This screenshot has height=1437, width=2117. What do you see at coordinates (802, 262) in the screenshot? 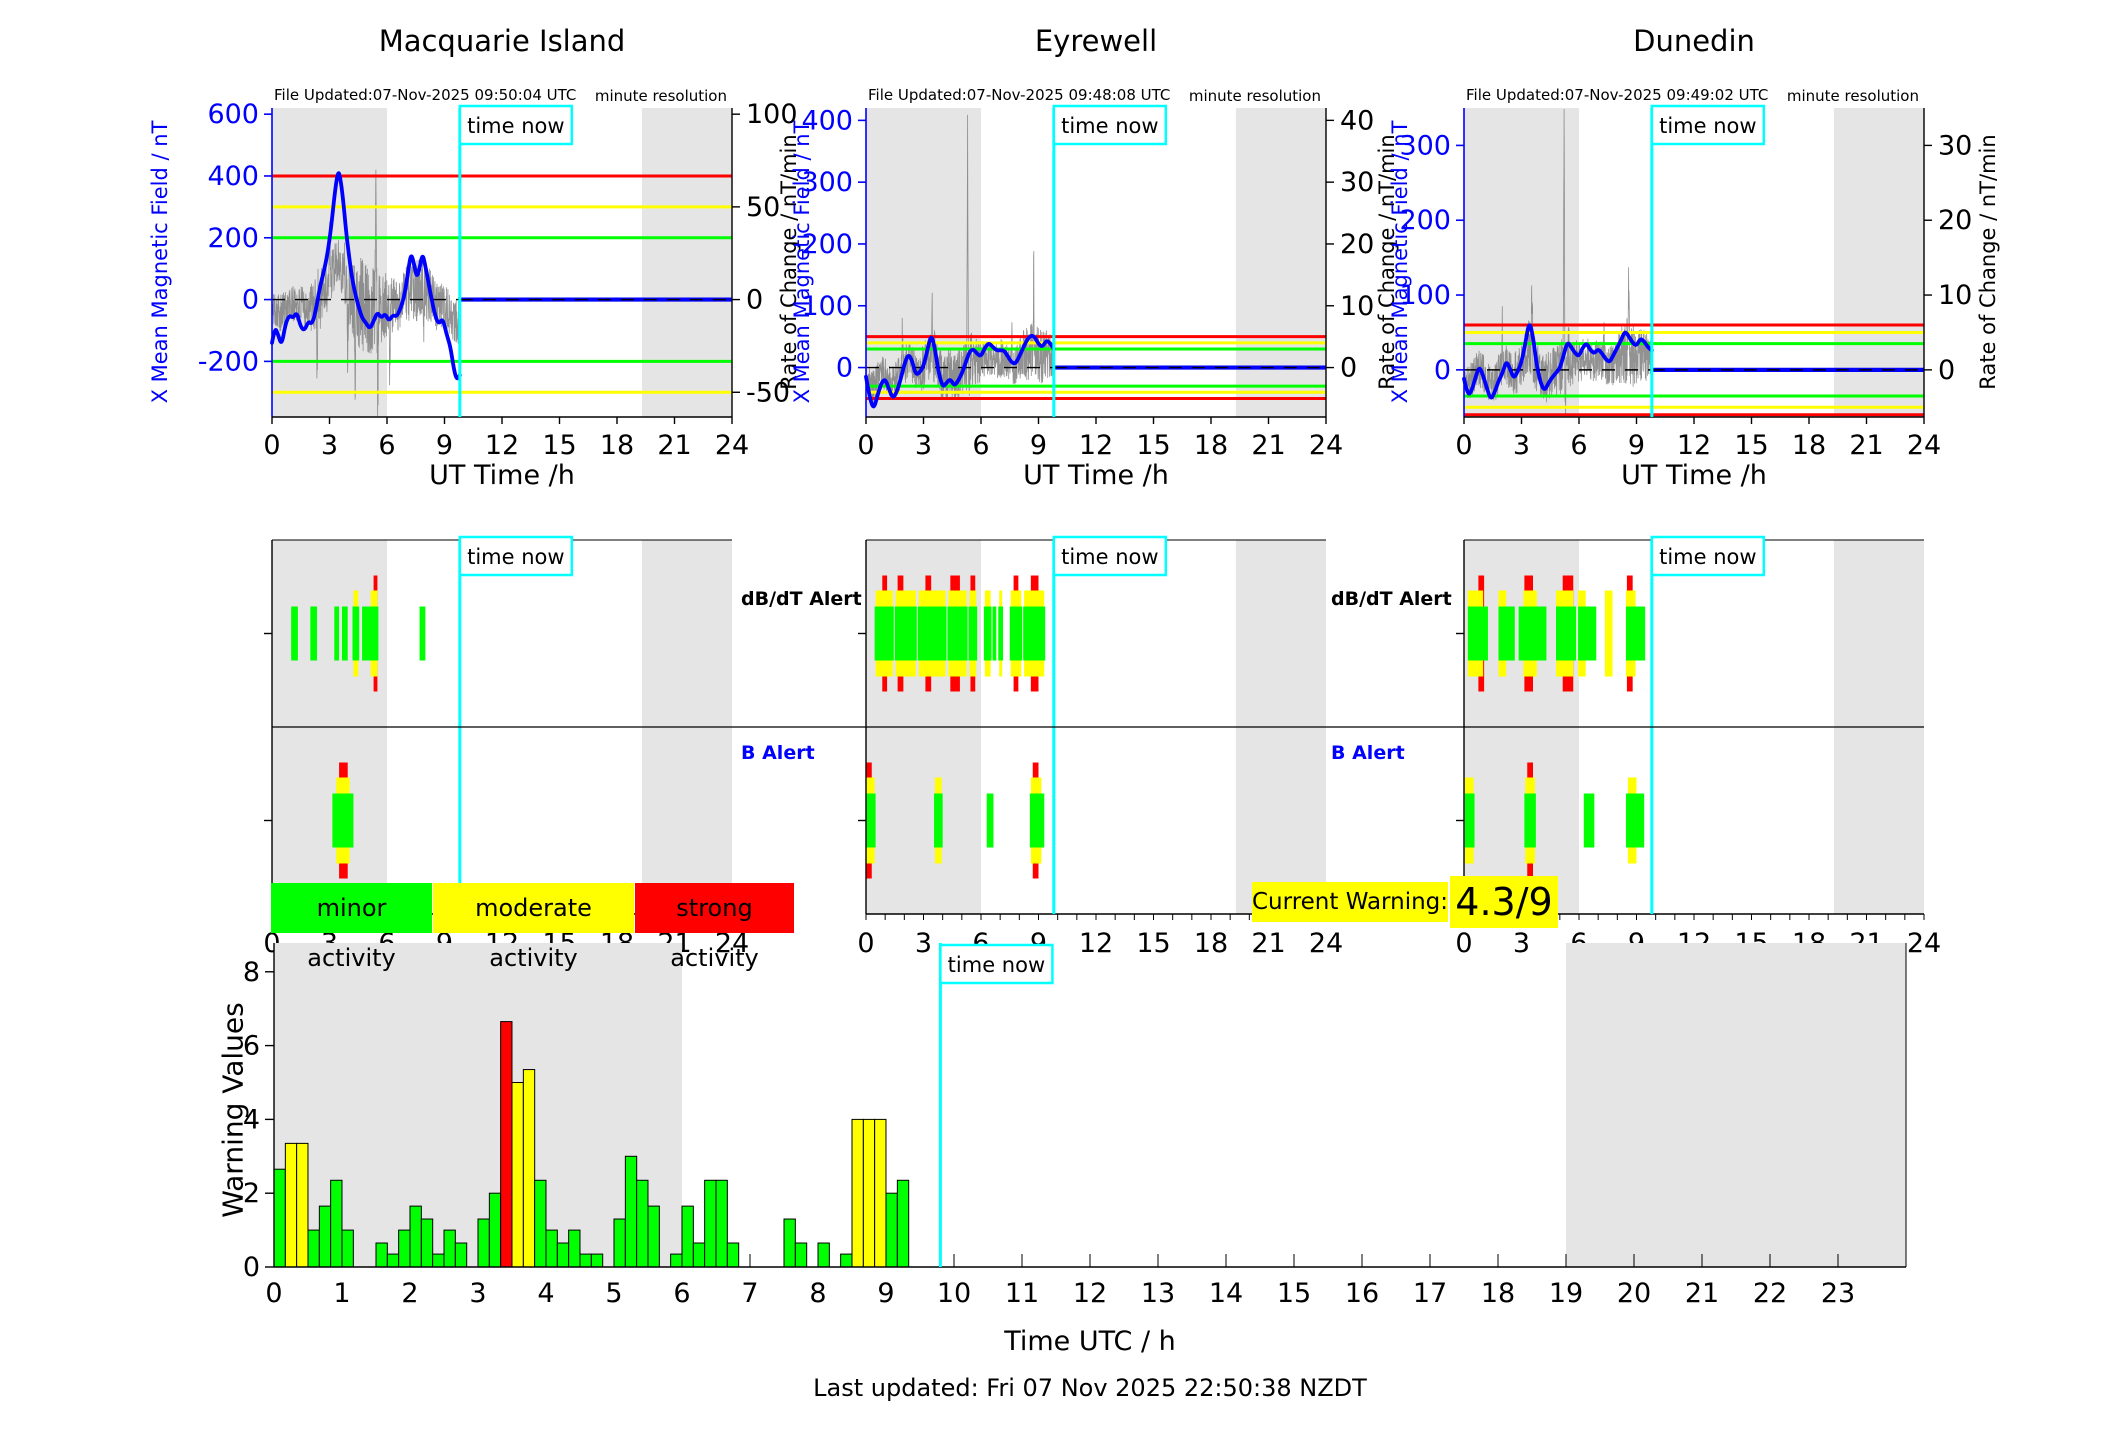
I see `y-left-label-eyrewell: X Mean Magnetic Field / nT` at bounding box center [802, 262].